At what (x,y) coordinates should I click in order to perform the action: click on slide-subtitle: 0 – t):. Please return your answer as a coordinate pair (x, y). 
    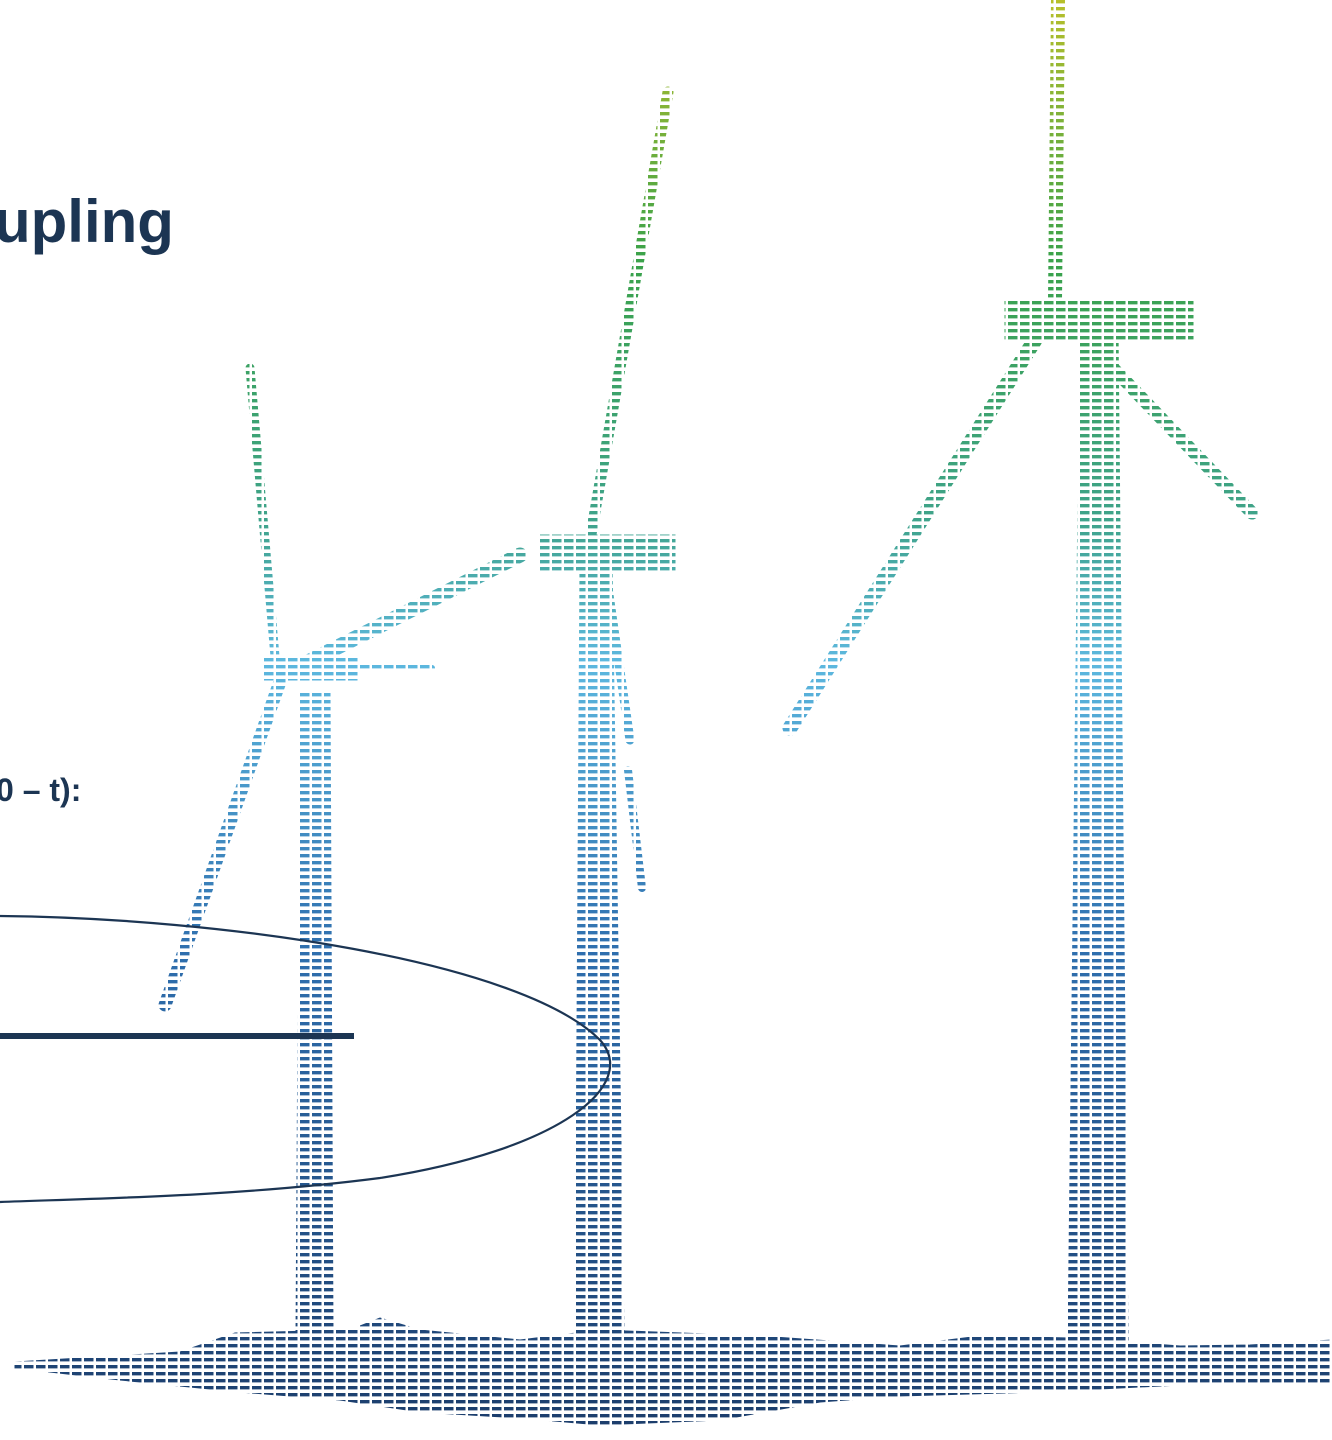
    Looking at the image, I should click on (41, 790).